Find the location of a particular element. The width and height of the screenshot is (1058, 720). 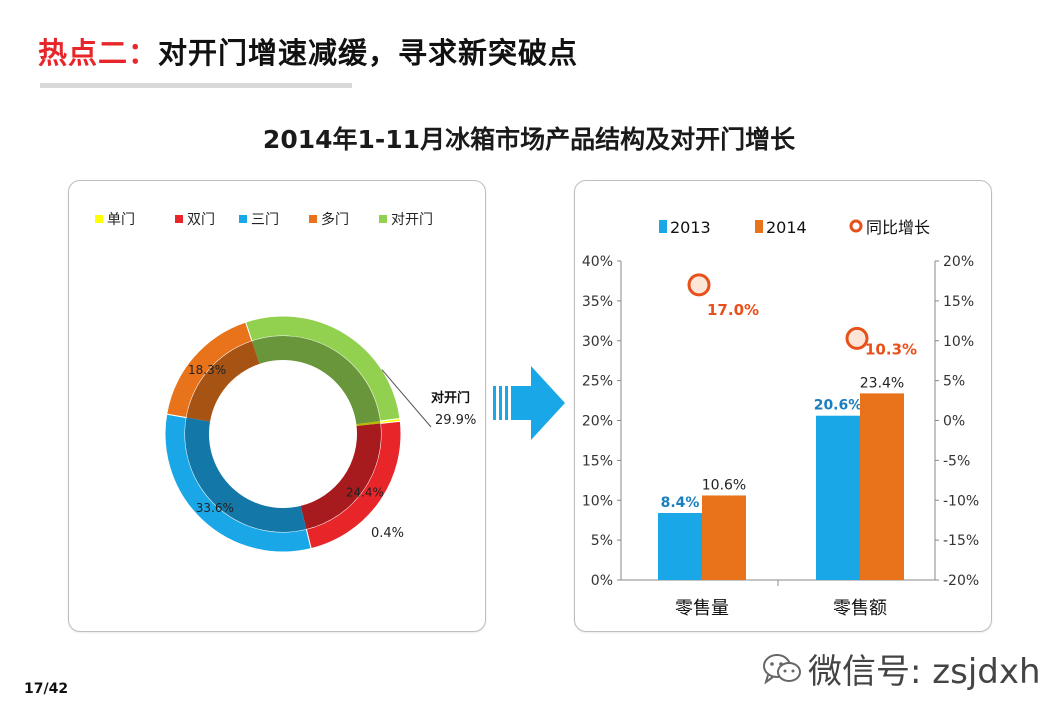

y-tick-label-4: 20% is located at coordinates (597, 422).